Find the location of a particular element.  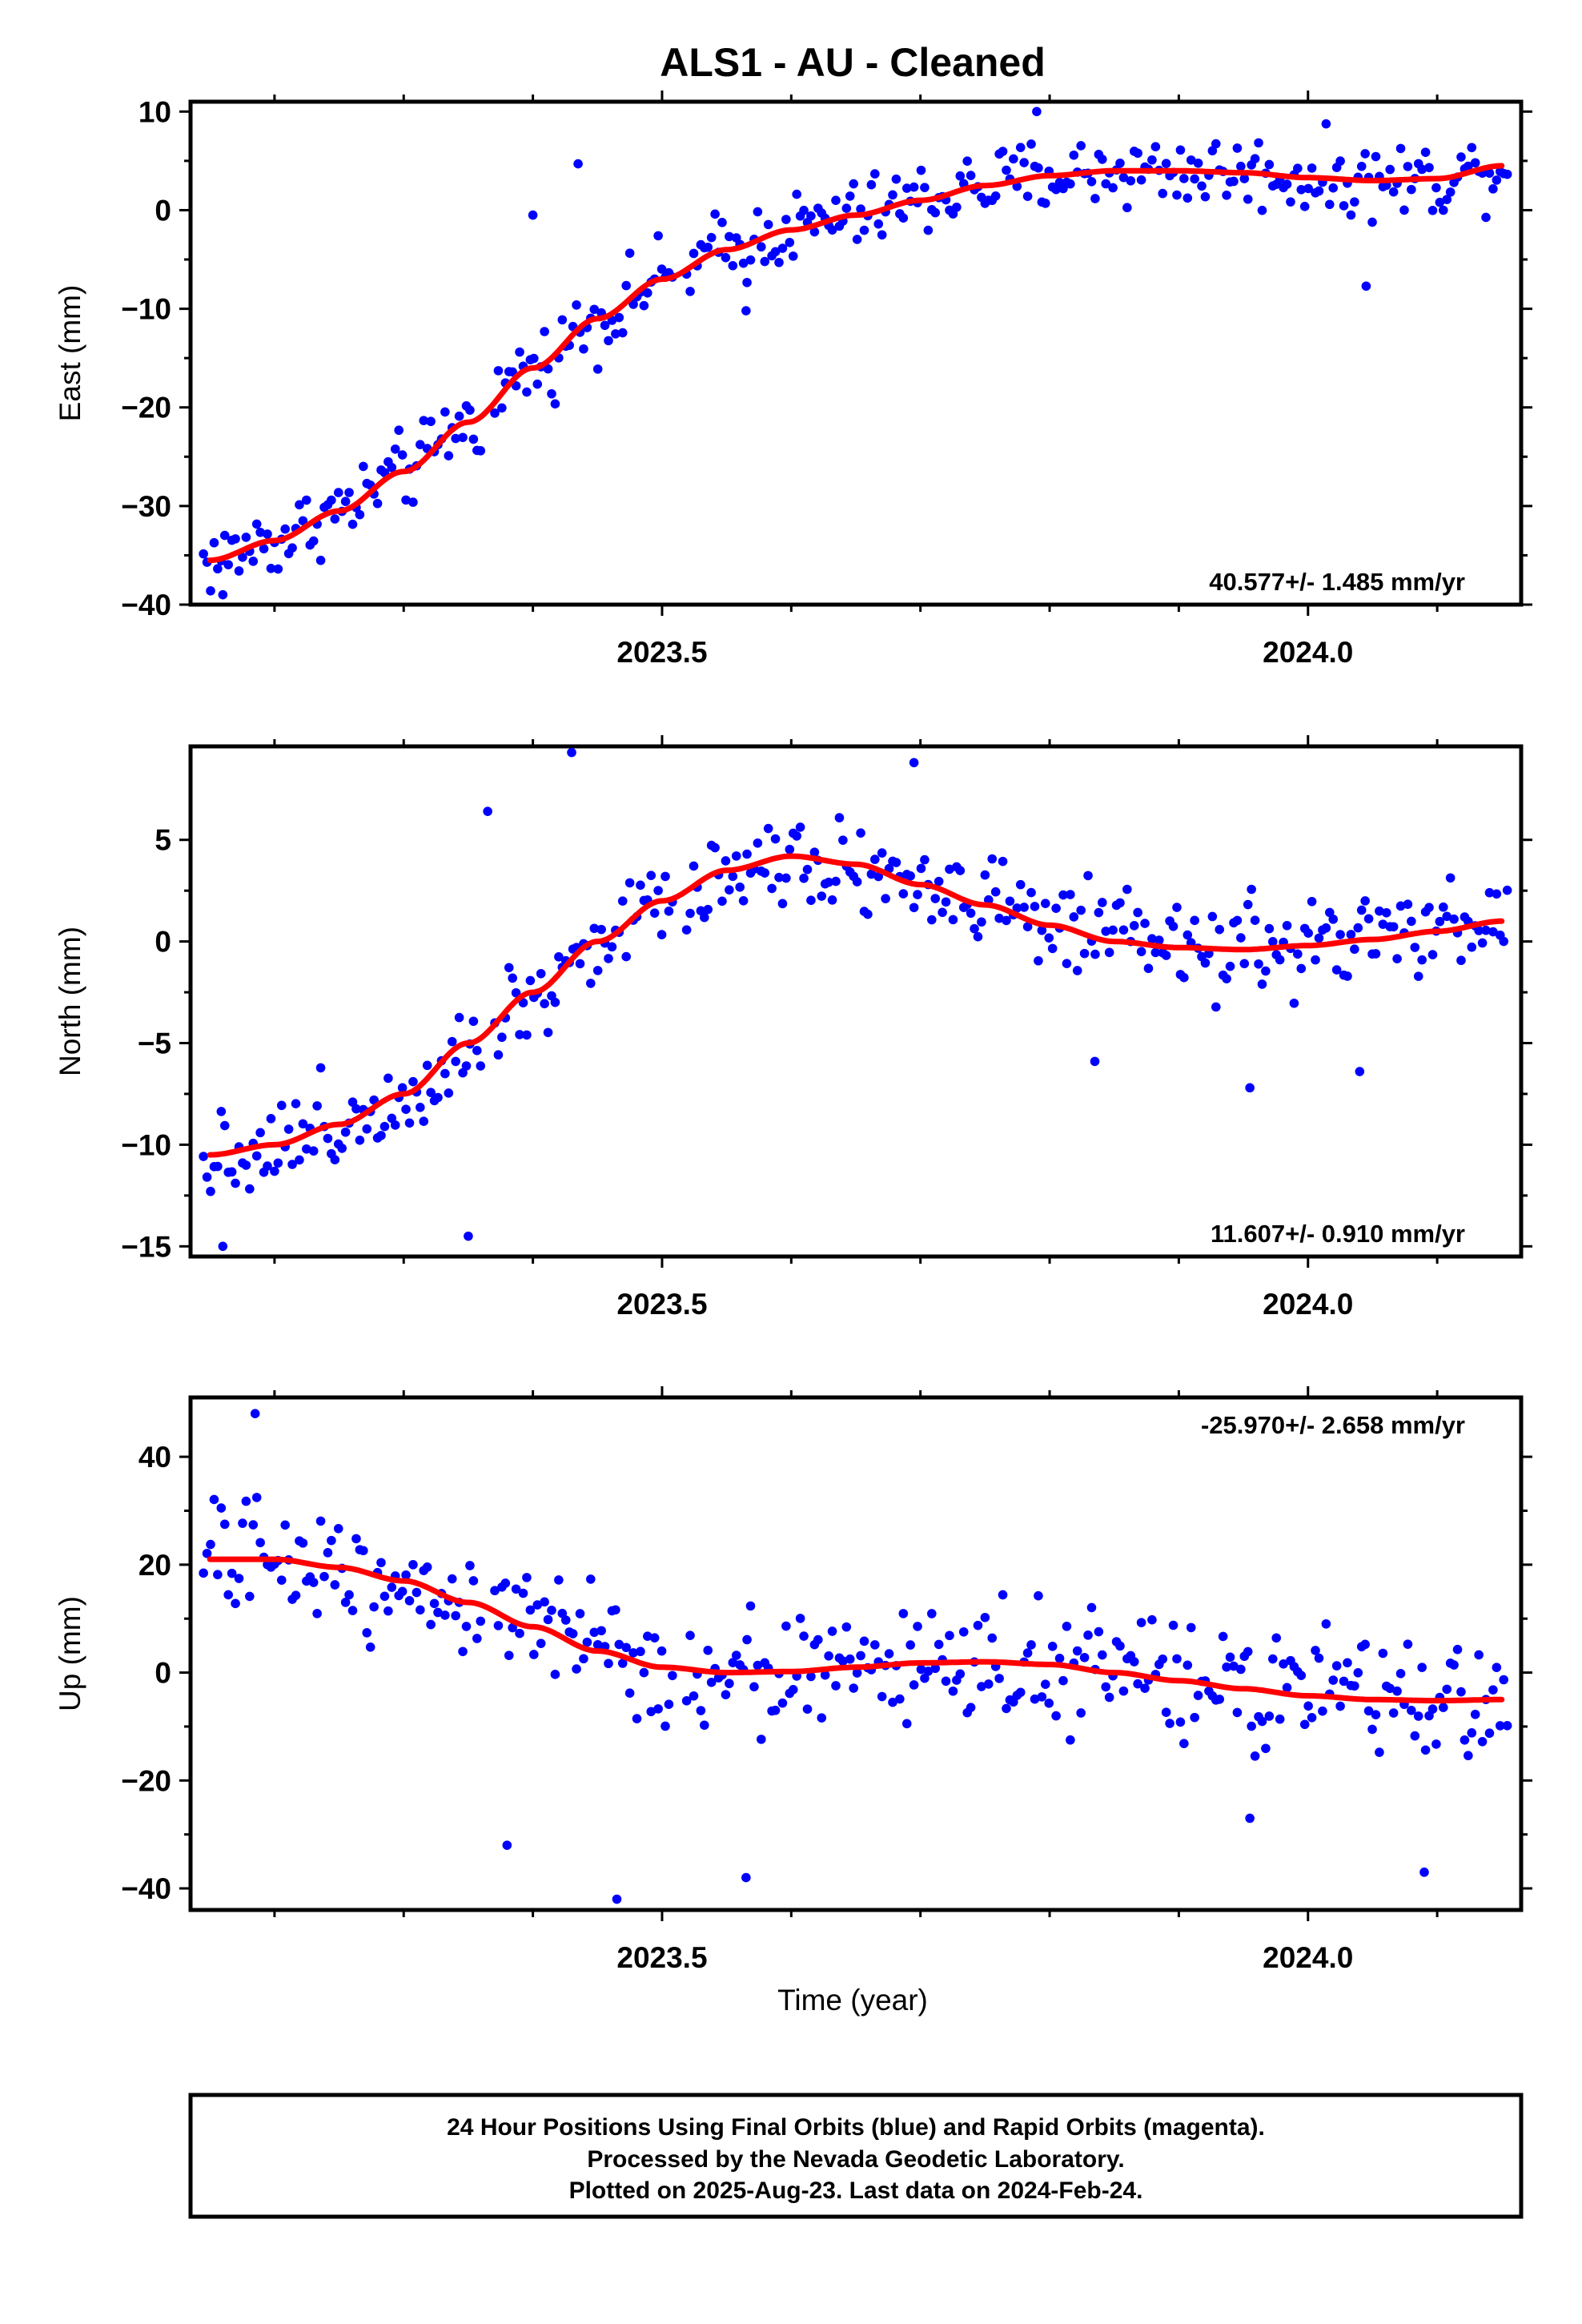

y-tick-label: −30 is located at coordinates (146, 506).